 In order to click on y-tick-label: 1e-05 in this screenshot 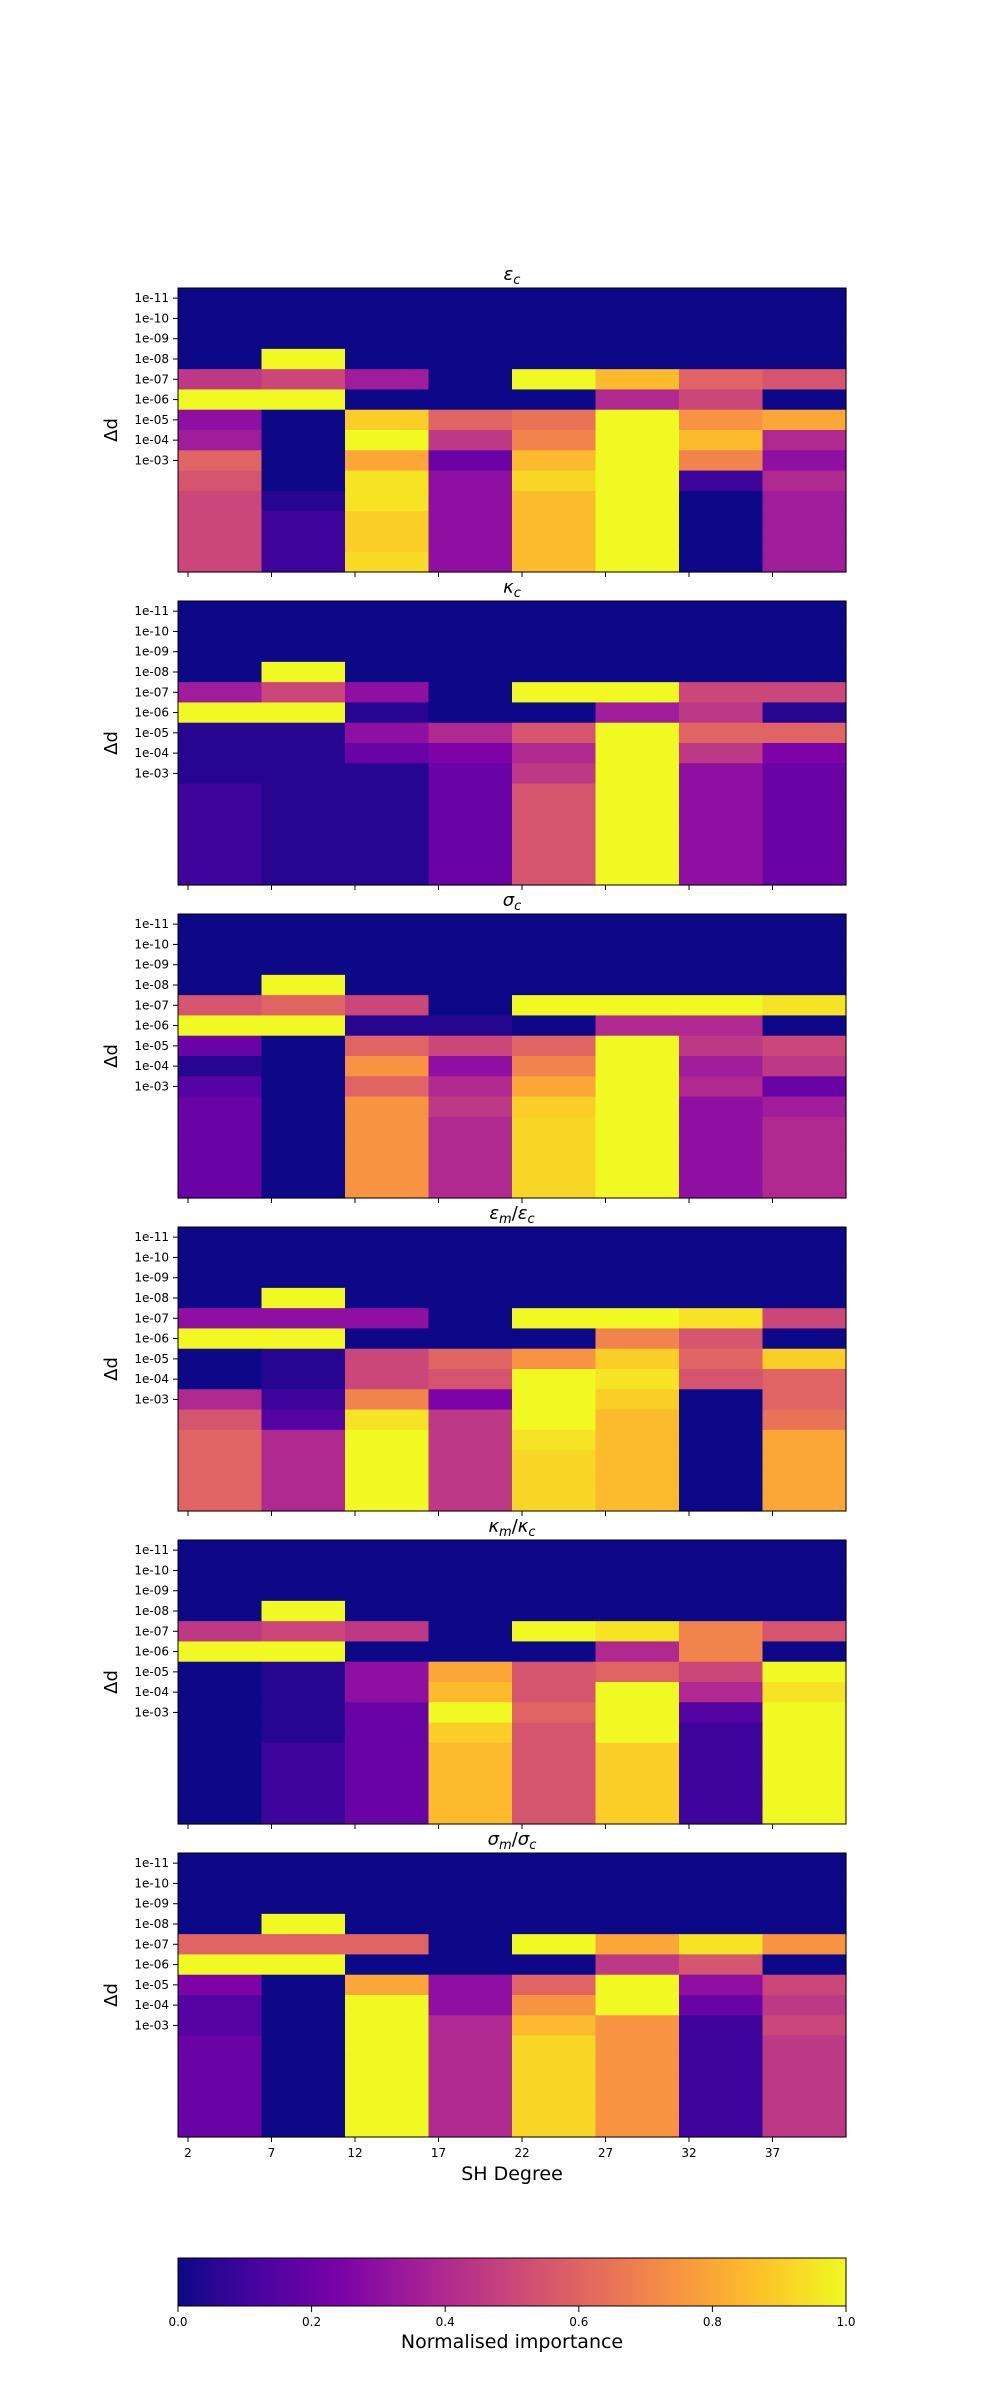, I will do `click(151, 1359)`.